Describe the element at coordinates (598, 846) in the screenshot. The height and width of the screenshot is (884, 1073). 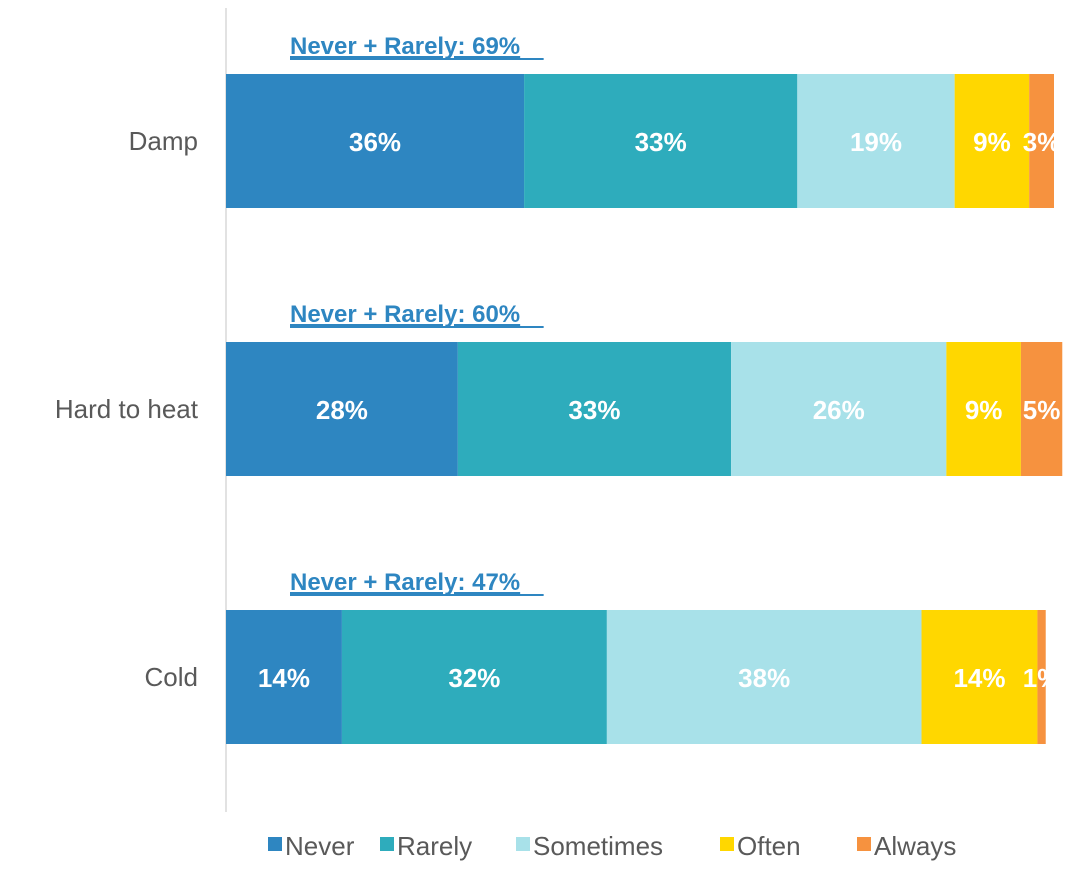
I see `legend-label-sometimes: Sometimes` at that location.